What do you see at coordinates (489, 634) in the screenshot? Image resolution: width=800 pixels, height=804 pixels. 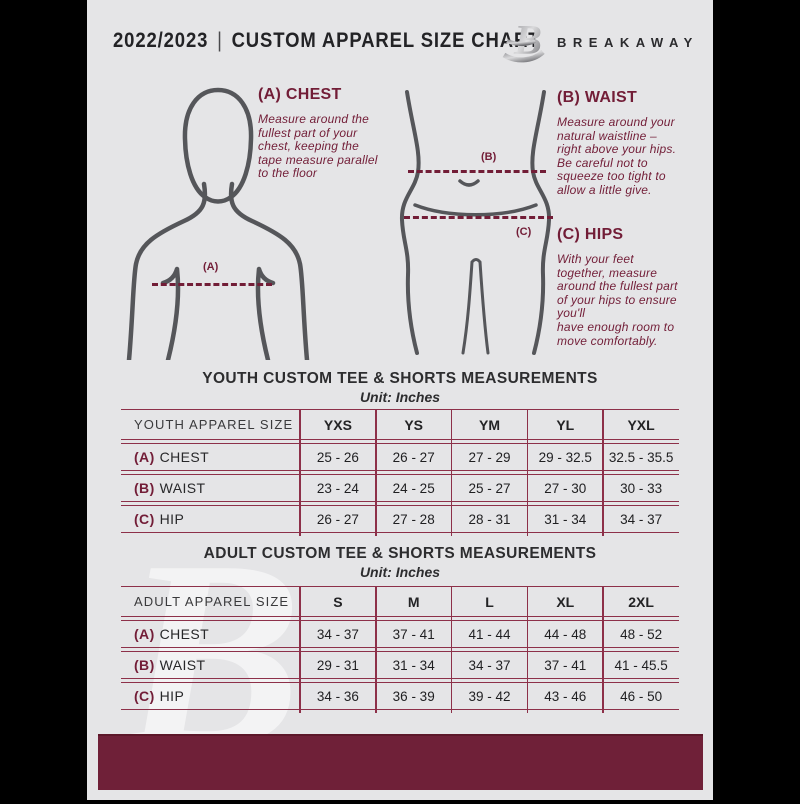 I see `size-range-cell: 41 - 44` at bounding box center [489, 634].